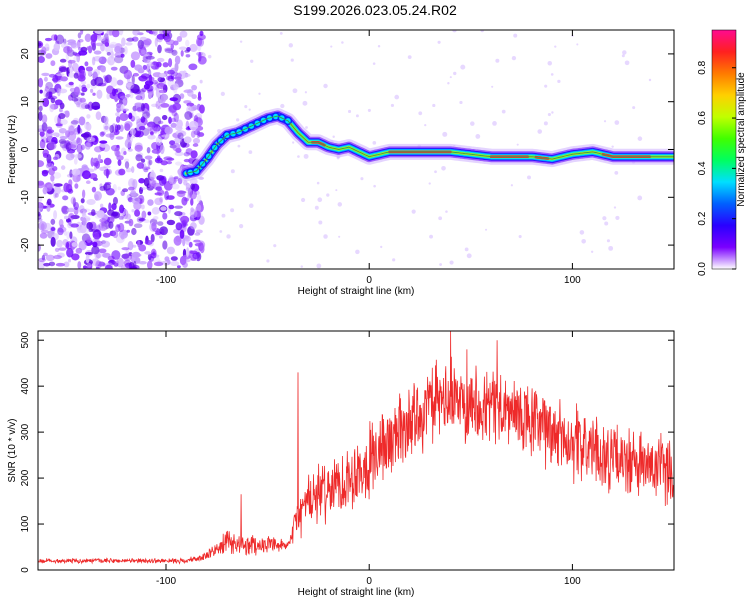  Describe the element at coordinates (375, 10) in the screenshot. I see `chart-title: S199.2026.023.05.24.R02` at that location.